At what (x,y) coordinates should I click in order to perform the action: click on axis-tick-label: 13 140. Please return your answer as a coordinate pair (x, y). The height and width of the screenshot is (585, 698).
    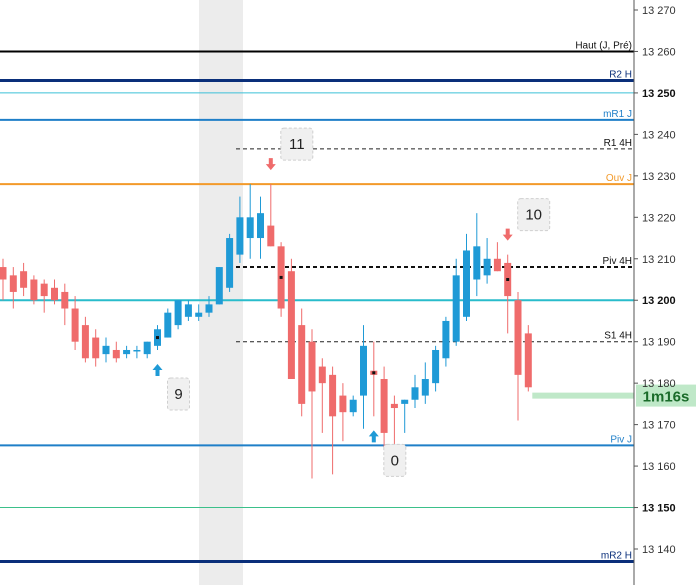
    Looking at the image, I should click on (659, 550).